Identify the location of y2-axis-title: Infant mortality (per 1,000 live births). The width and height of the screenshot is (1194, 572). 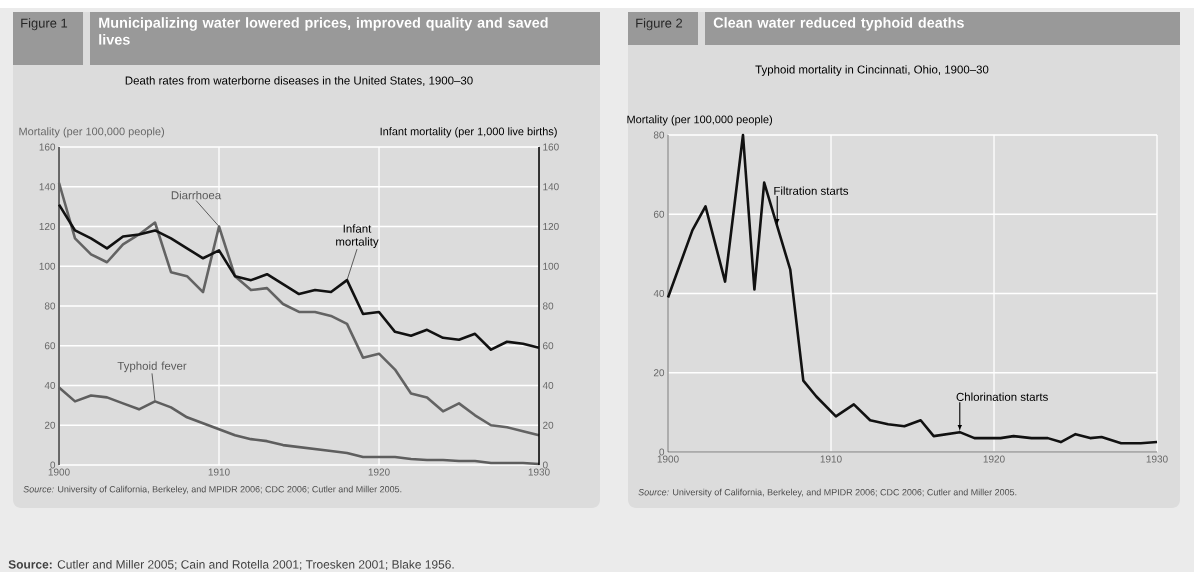
(468, 132).